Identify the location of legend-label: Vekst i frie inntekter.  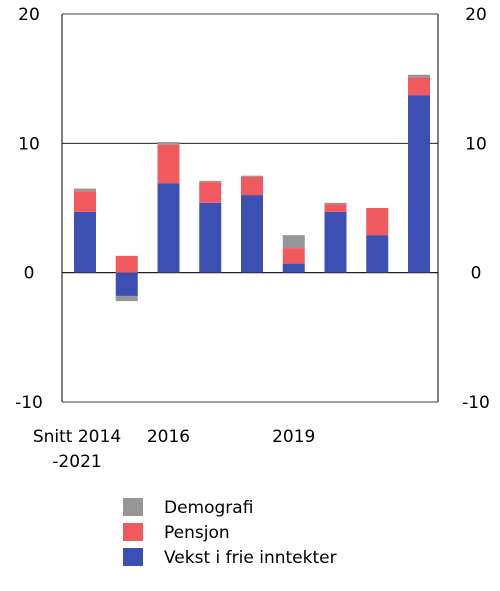
(250, 558).